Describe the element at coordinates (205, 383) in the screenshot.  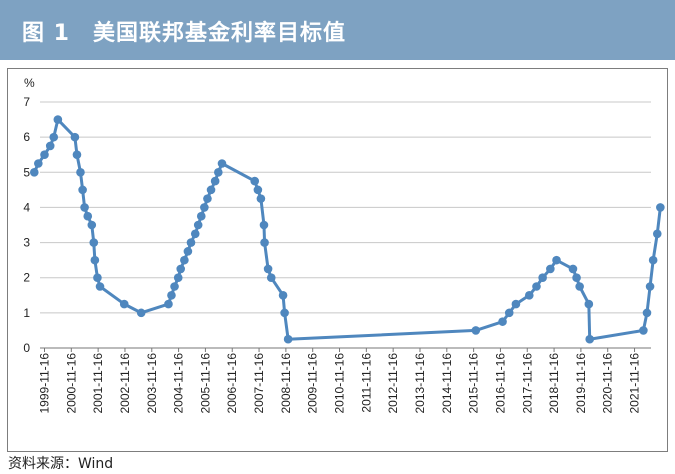
I see `x-tick-label: 2005-11-16` at that location.